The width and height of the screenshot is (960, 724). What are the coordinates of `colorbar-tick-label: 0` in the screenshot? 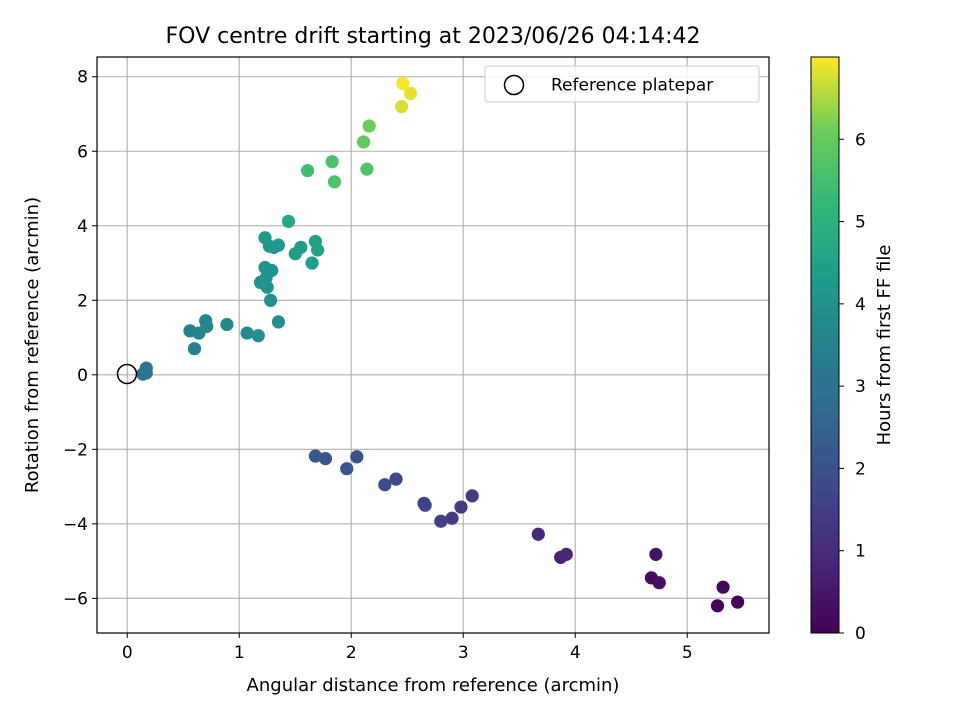 It's located at (860, 634).